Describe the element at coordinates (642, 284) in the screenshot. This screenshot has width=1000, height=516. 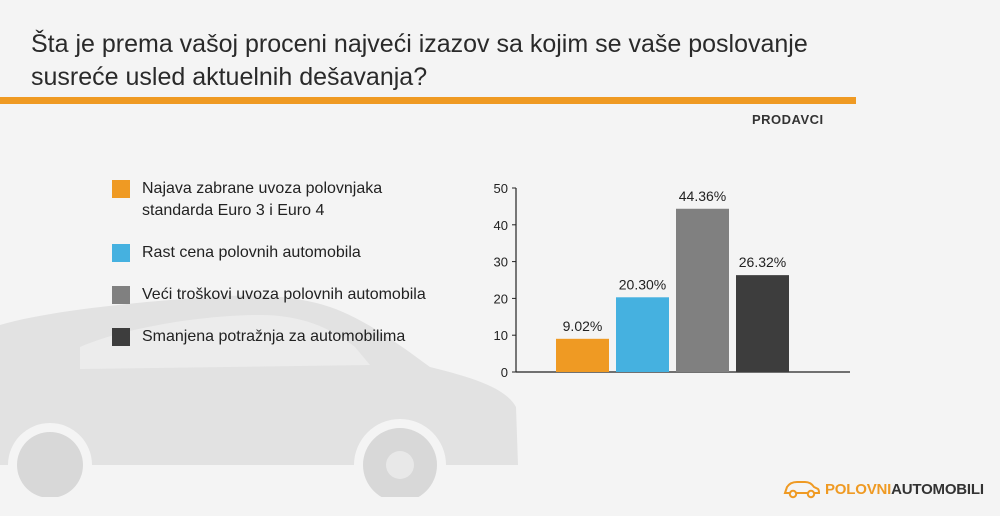
I see `data-label: 20.30%` at that location.